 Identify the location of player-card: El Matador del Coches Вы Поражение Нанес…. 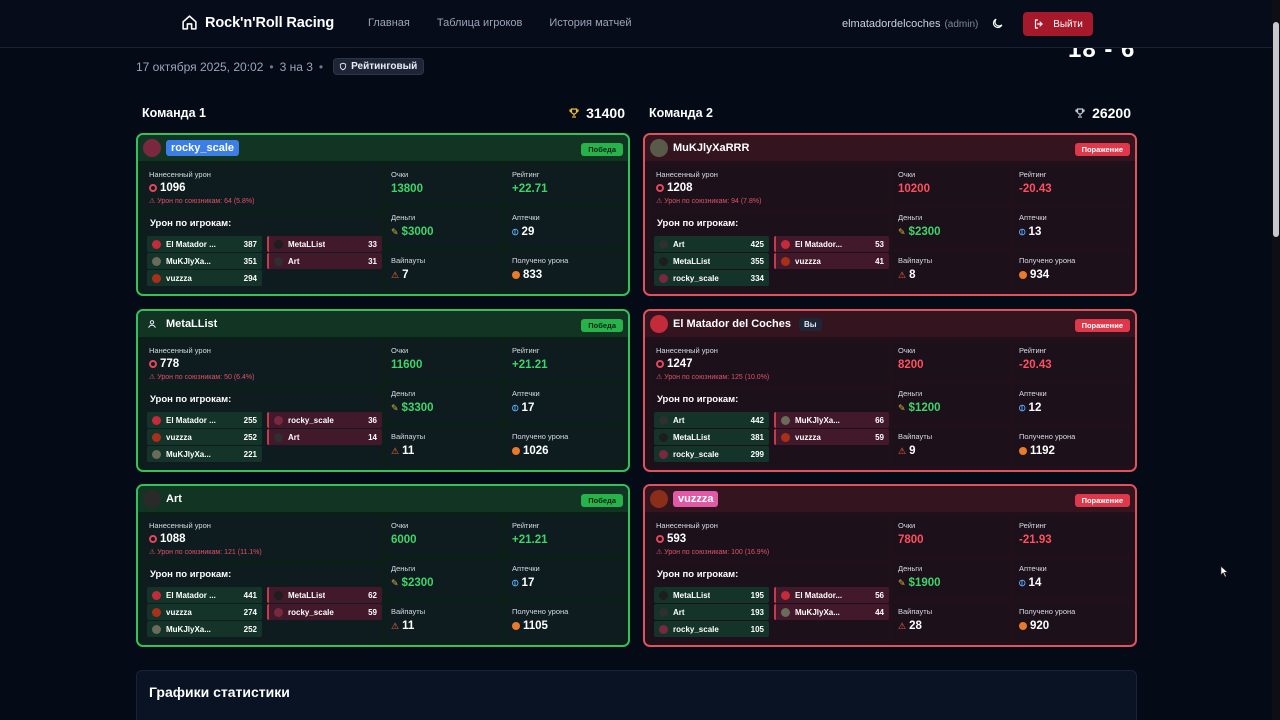
(890, 390).